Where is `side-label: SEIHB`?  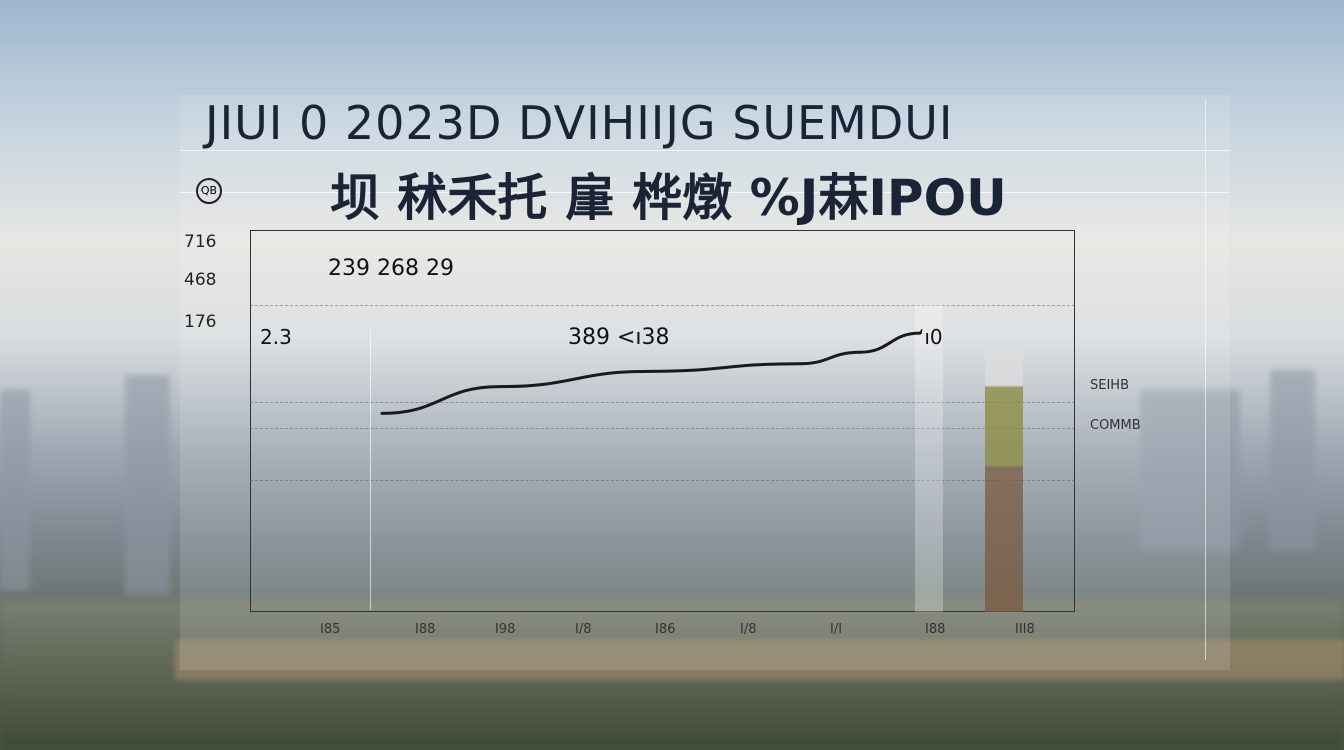 side-label: SEIHB is located at coordinates (1109, 385).